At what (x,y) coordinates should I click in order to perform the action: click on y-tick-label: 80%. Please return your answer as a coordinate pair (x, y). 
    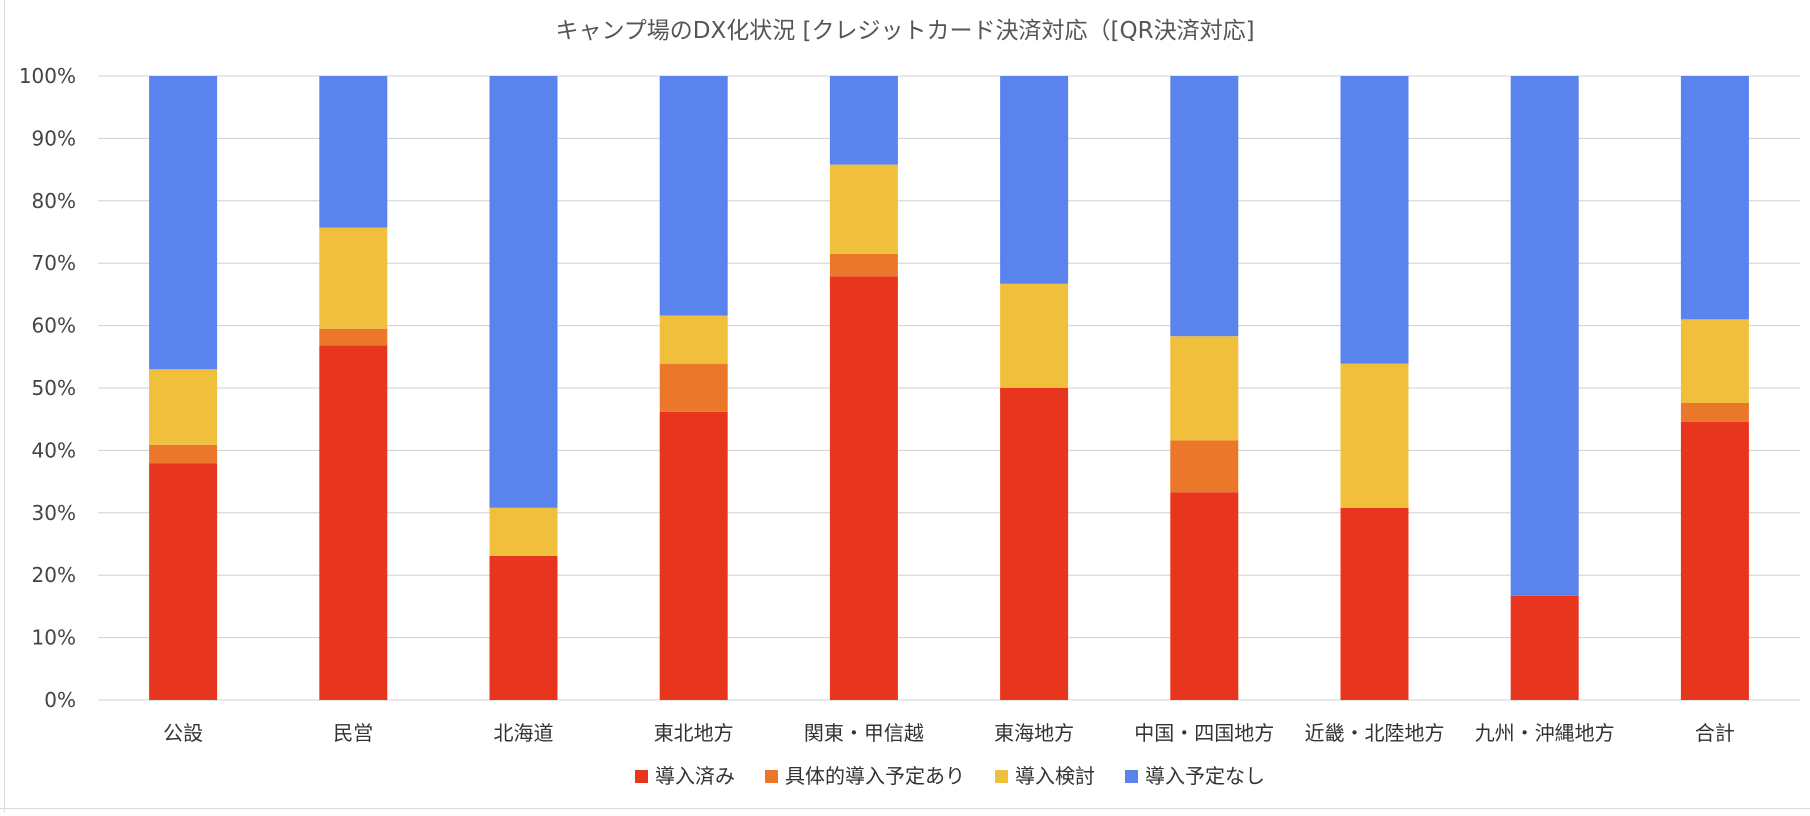
    Looking at the image, I should click on (54, 201).